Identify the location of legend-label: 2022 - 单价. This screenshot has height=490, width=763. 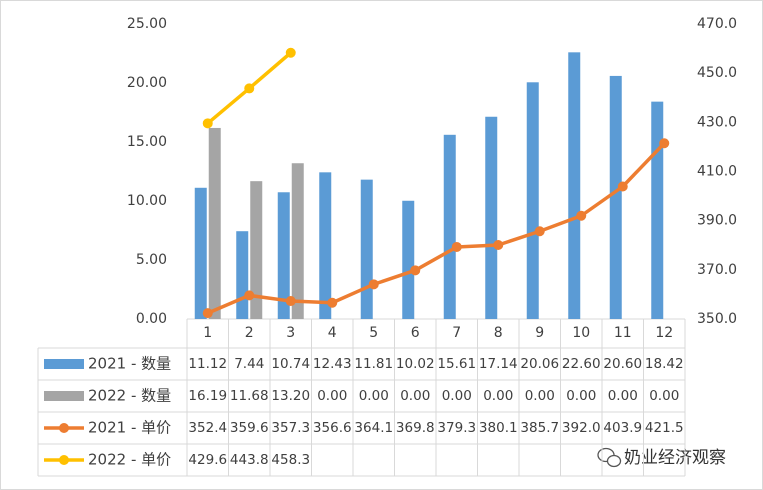
(129, 460).